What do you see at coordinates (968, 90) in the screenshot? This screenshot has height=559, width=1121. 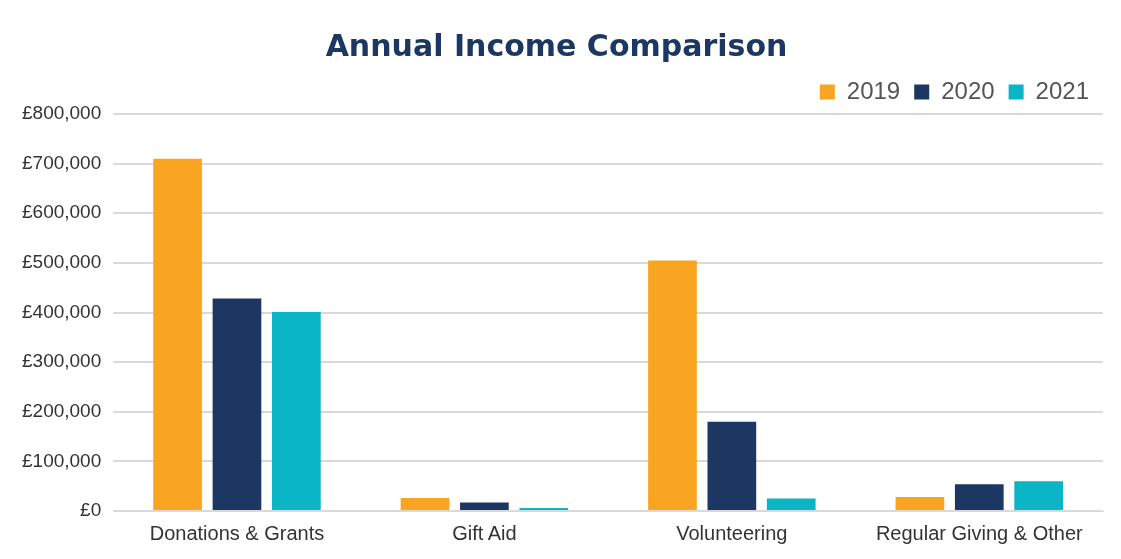 I see `legend-label: 2020` at bounding box center [968, 90].